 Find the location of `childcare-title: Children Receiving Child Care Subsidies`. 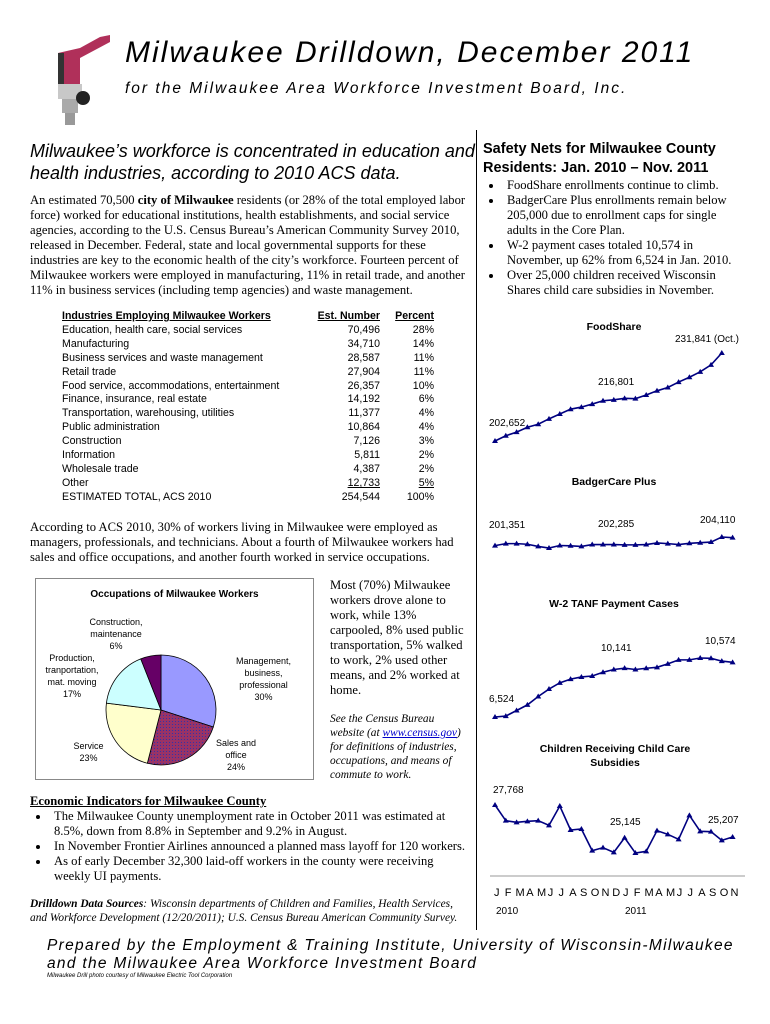

childcare-title: Children Receiving Child Care Subsidies is located at coordinates (615, 756).